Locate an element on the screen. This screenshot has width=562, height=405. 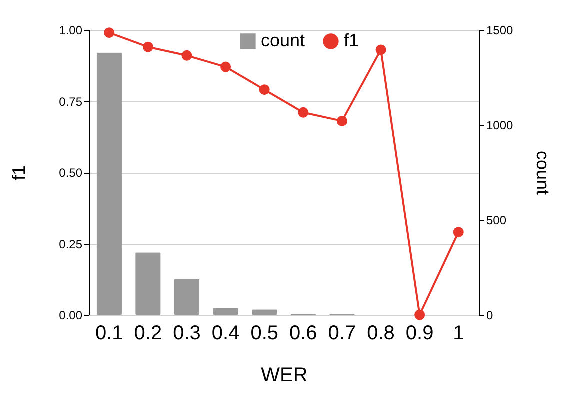
x-tick-label: 0.2 is located at coordinates (148, 333).